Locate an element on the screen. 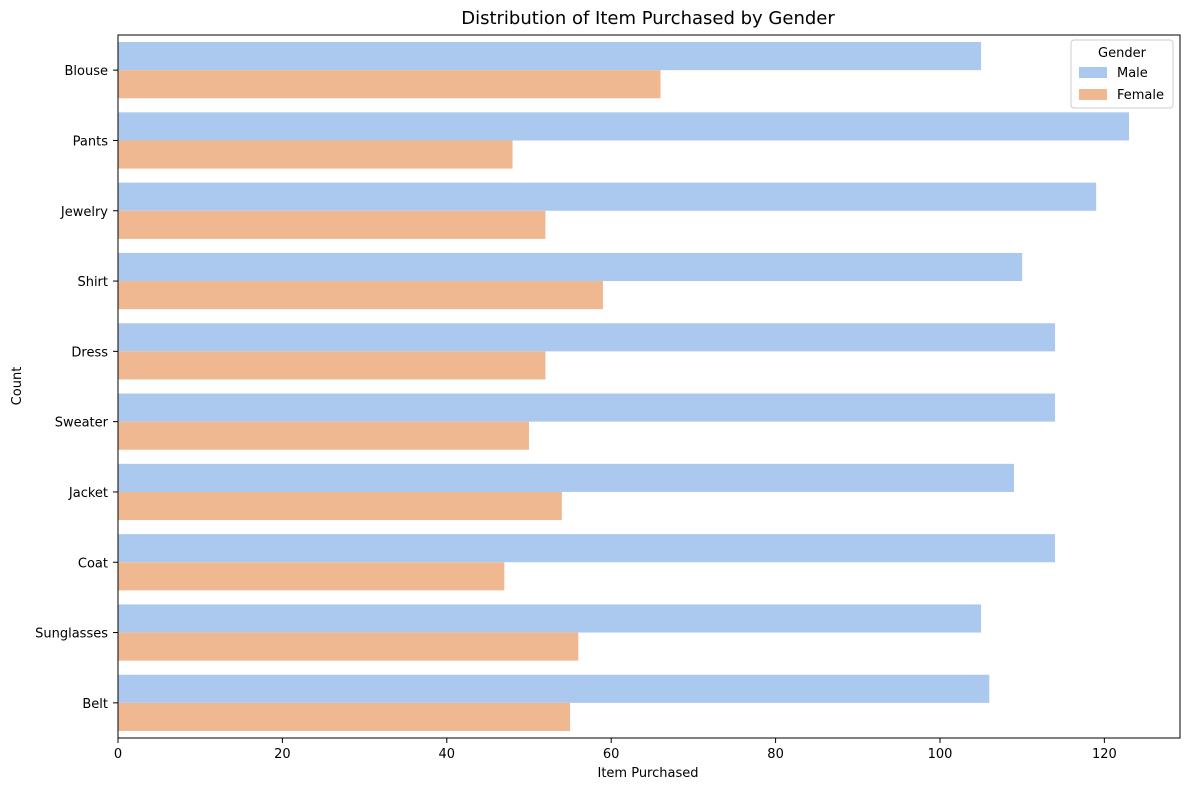  bar-male-sweater is located at coordinates (587, 407).